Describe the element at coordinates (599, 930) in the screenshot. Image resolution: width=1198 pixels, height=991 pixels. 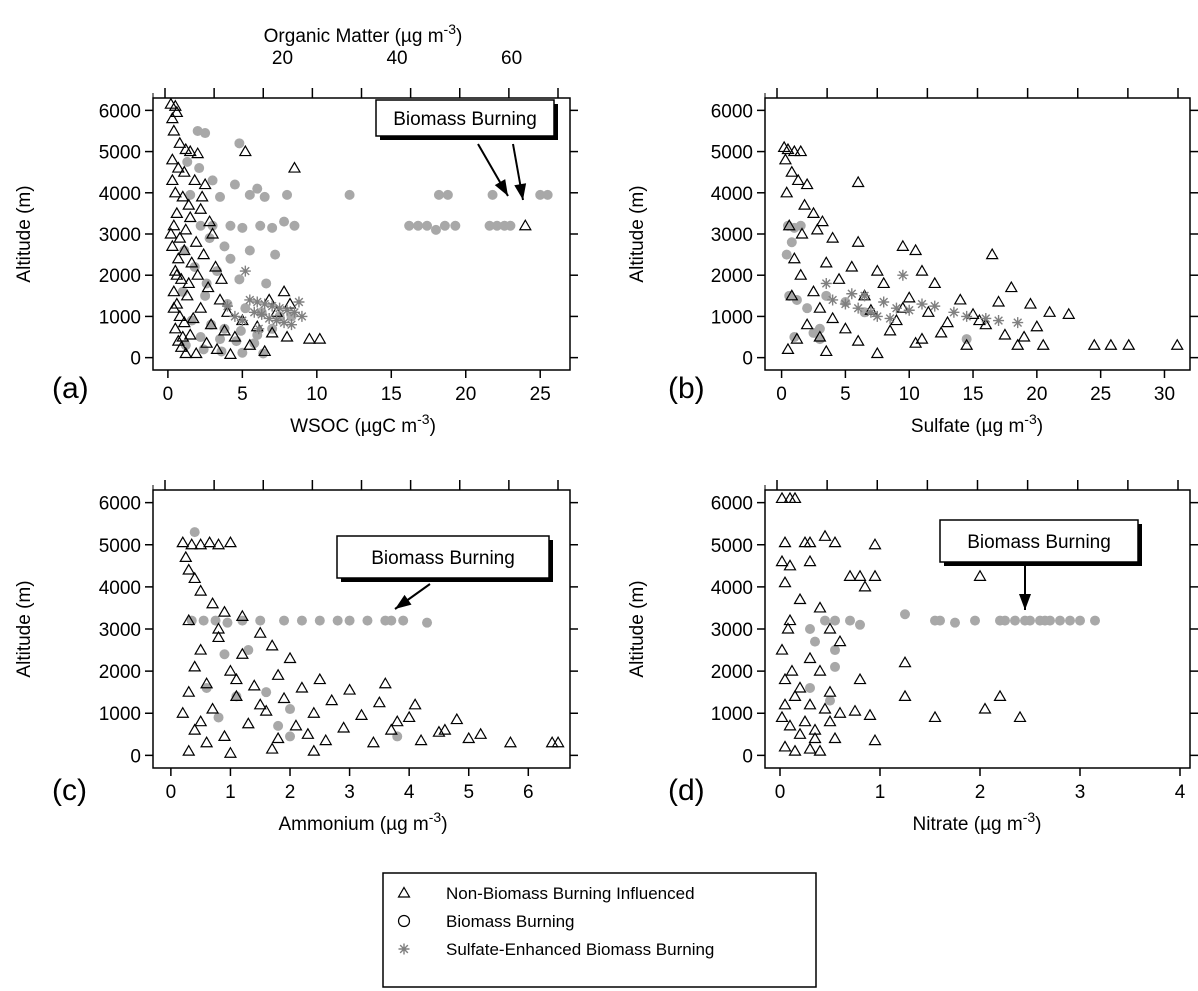
I see `legend-box` at that location.